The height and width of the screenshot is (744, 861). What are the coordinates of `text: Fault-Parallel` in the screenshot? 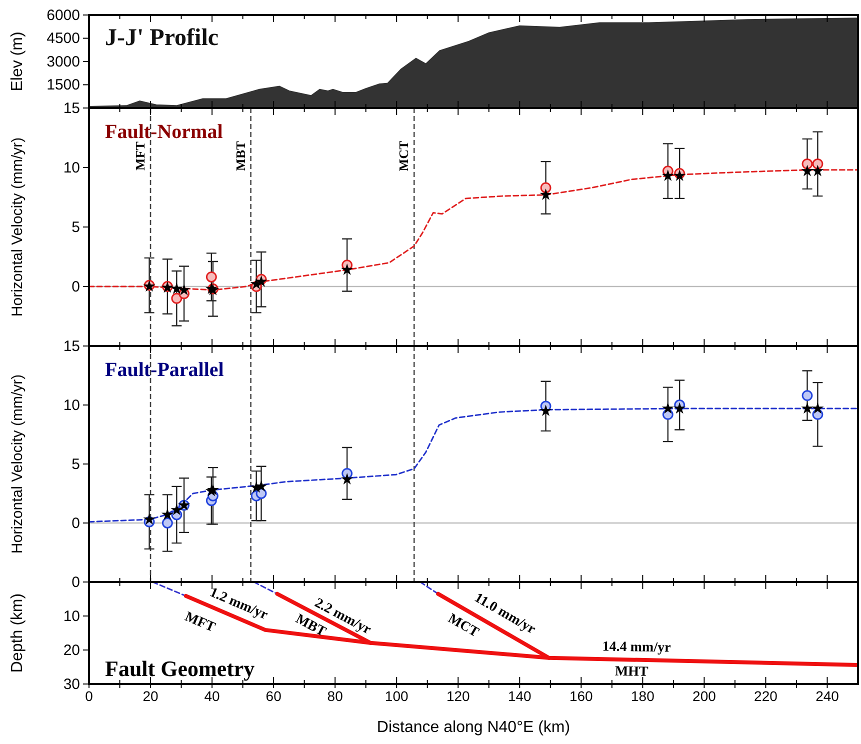 It's located at (164, 370).